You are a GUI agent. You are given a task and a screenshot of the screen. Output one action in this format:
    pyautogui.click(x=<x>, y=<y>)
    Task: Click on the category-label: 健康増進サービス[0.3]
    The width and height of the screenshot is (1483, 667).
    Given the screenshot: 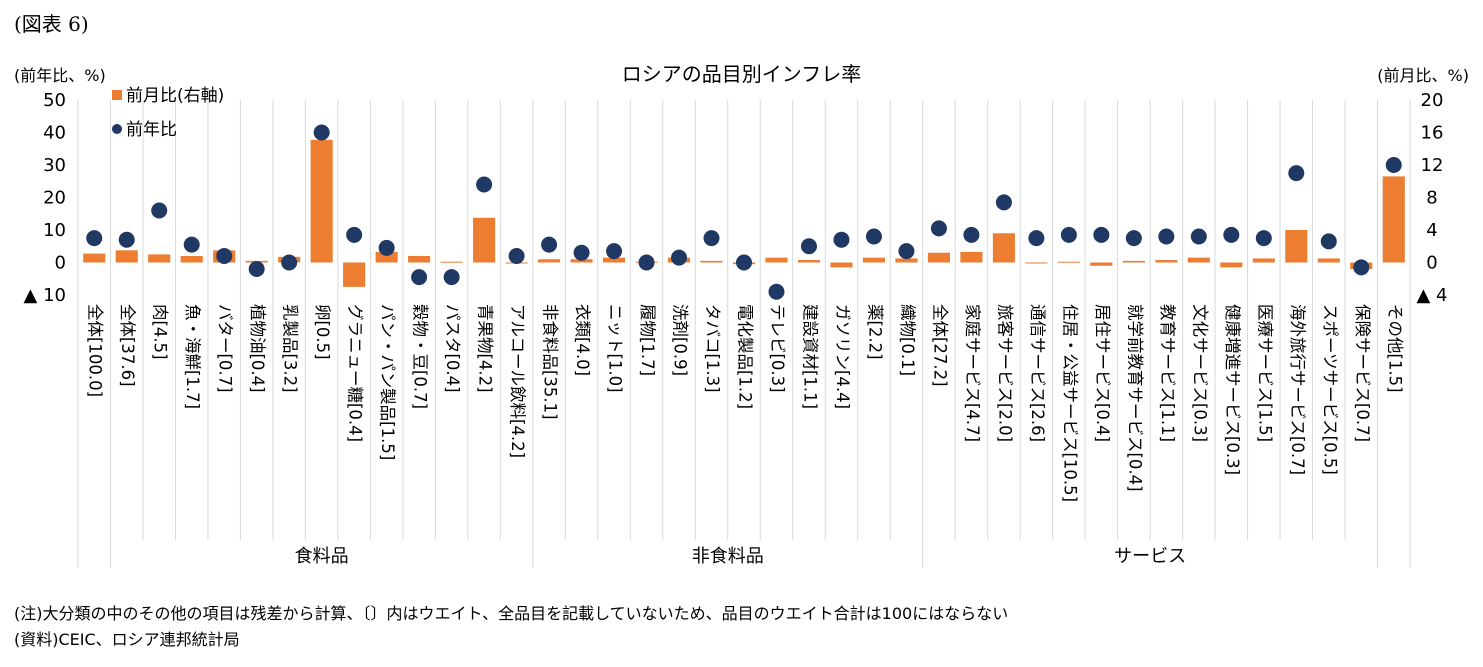 What is the action you would take?
    pyautogui.click(x=1232, y=389)
    